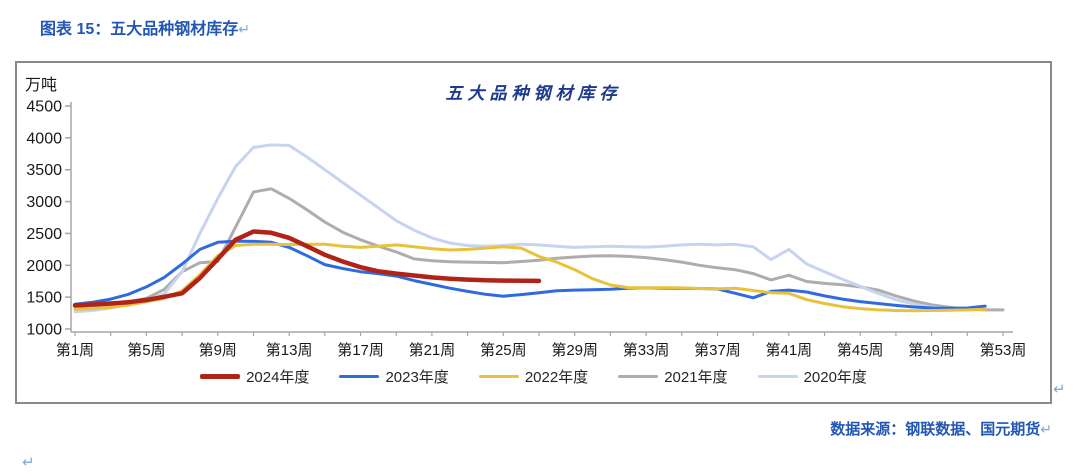  I want to click on legend-label: 2022年度, so click(556, 377).